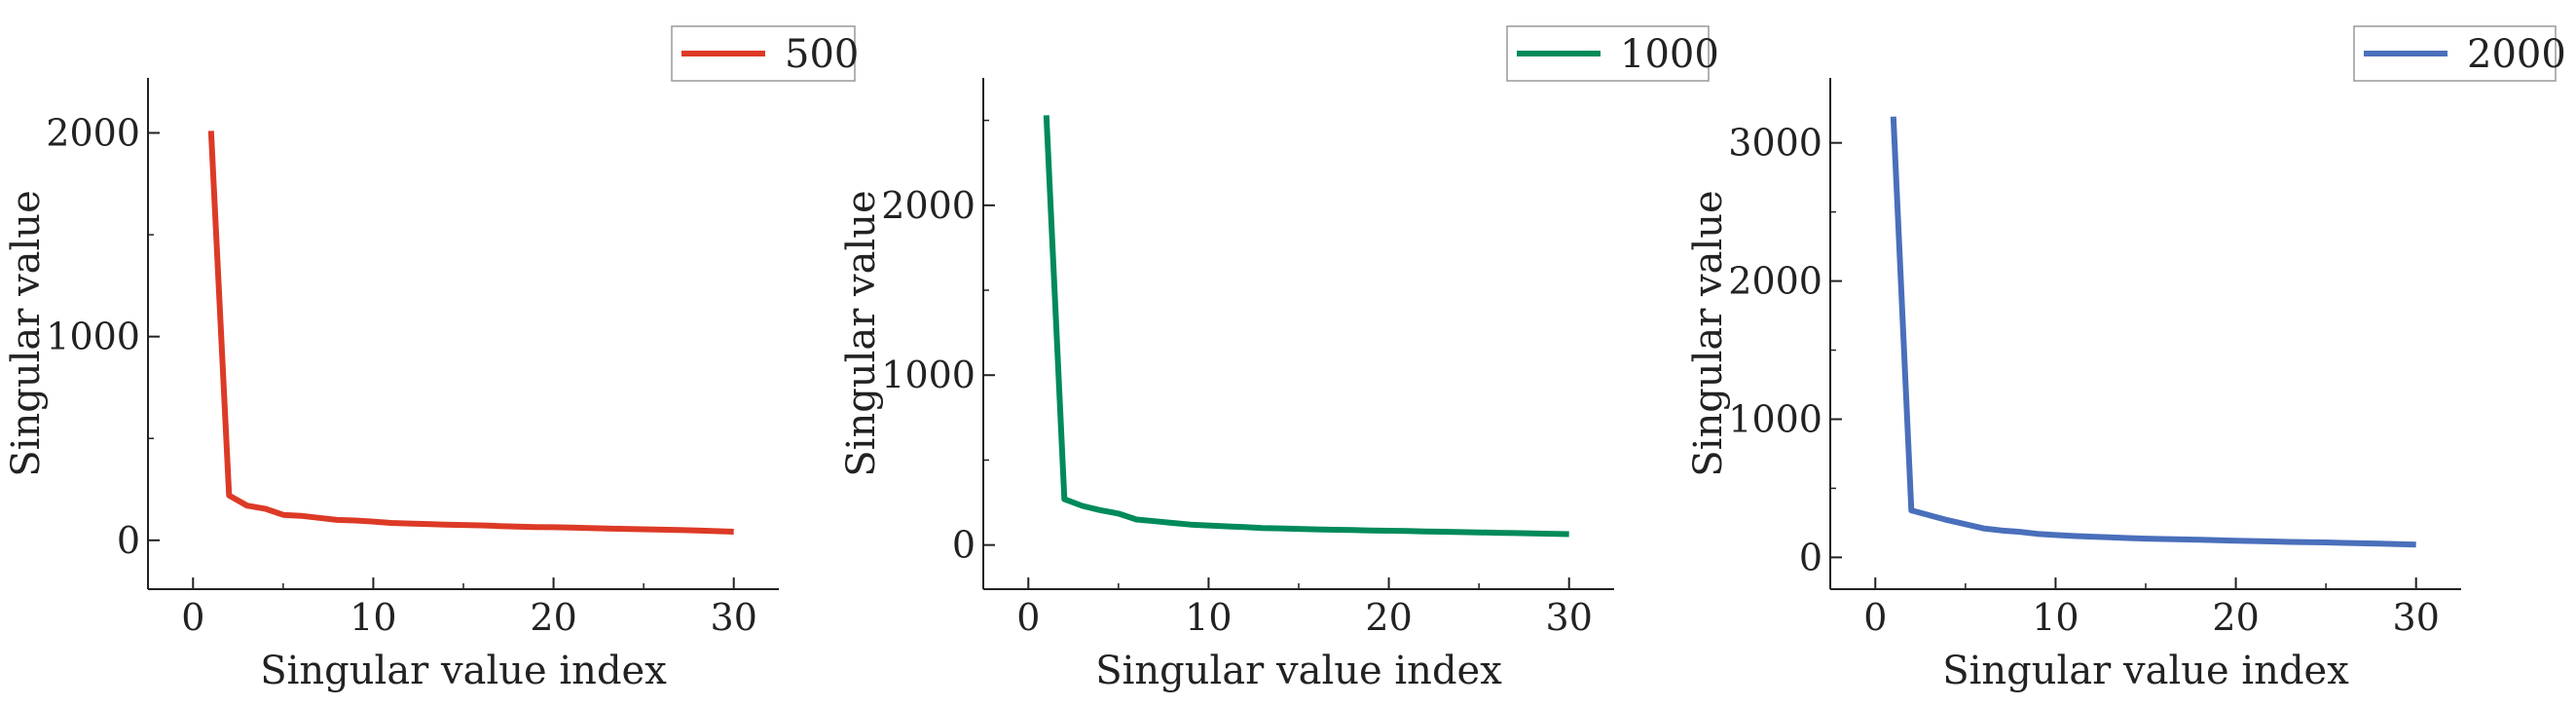 The image size is (2576, 707). I want to click on legend: 2000, so click(2459, 53).